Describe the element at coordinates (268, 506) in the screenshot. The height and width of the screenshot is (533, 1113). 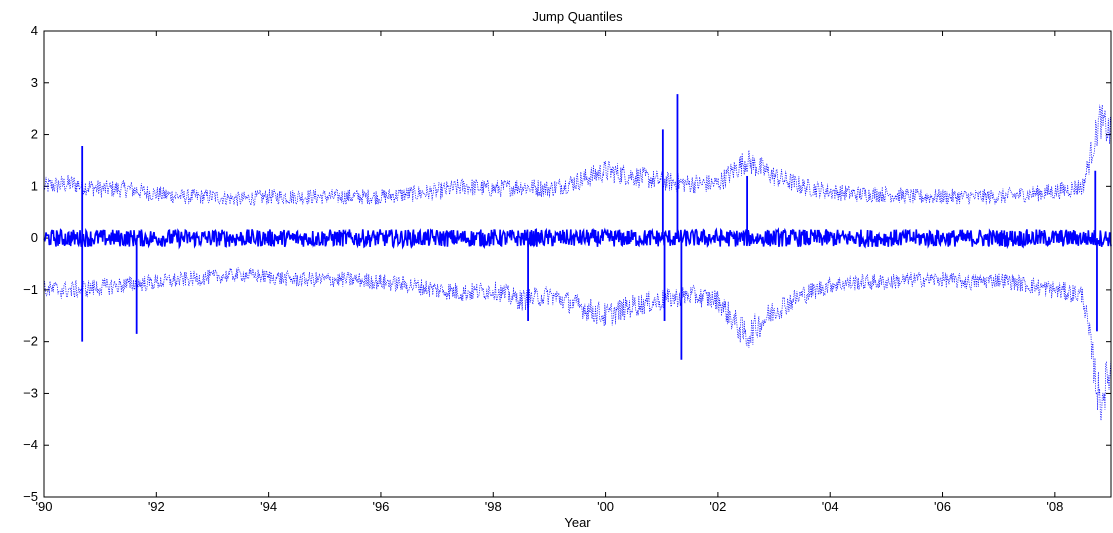
I see `x-tick-label: '94` at that location.